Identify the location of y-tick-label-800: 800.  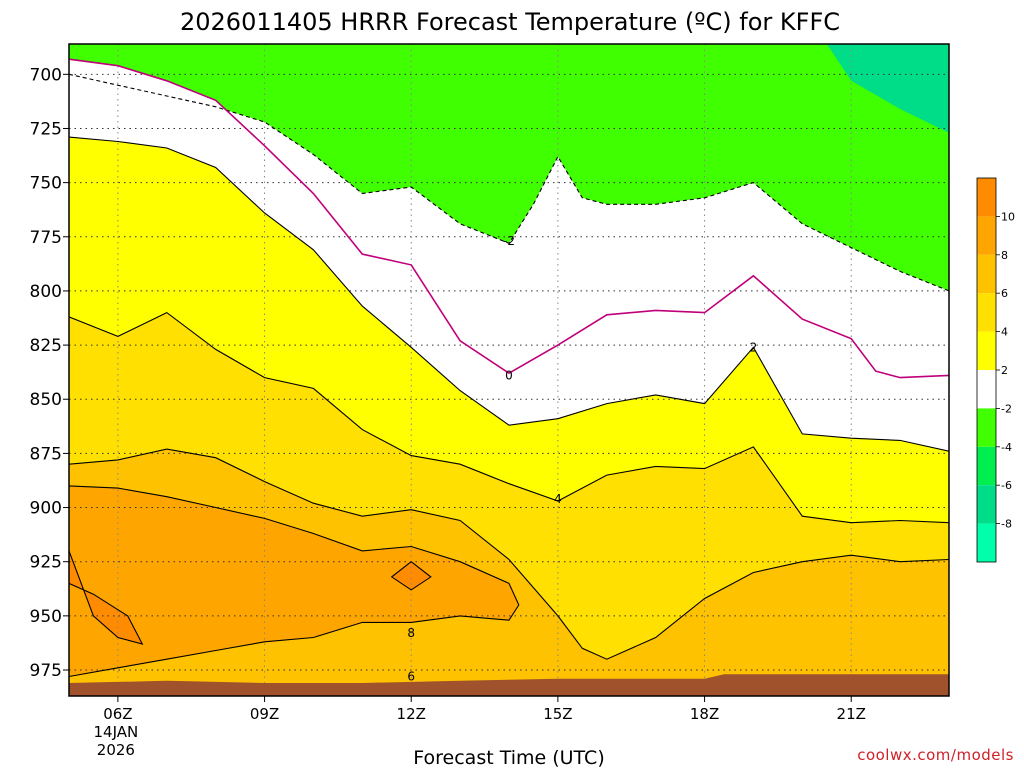
(46, 292).